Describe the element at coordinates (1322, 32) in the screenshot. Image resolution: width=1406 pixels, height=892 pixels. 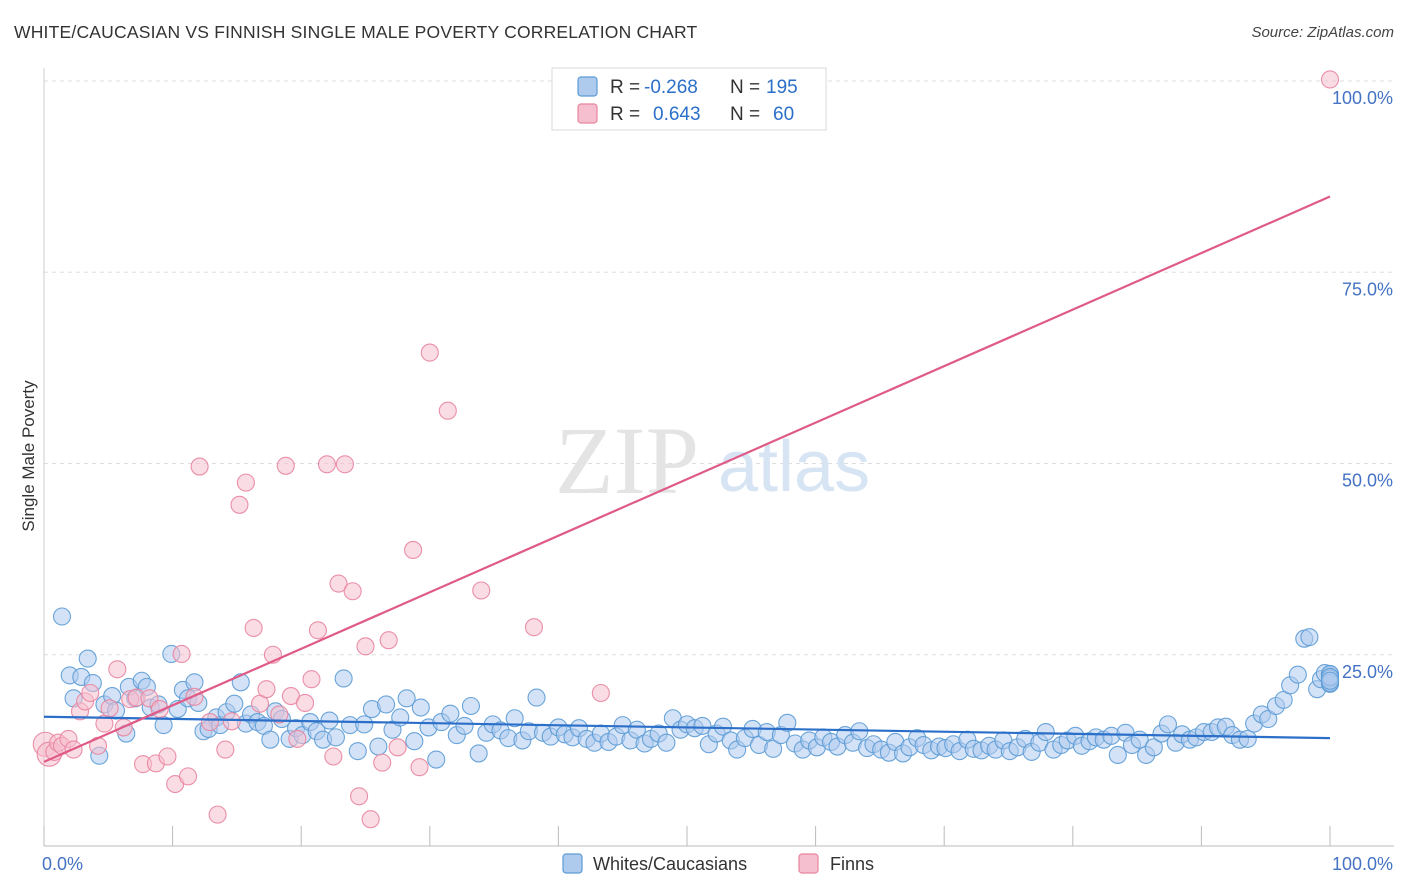
I see `source-label: Source: ZipAtlas.com` at that location.